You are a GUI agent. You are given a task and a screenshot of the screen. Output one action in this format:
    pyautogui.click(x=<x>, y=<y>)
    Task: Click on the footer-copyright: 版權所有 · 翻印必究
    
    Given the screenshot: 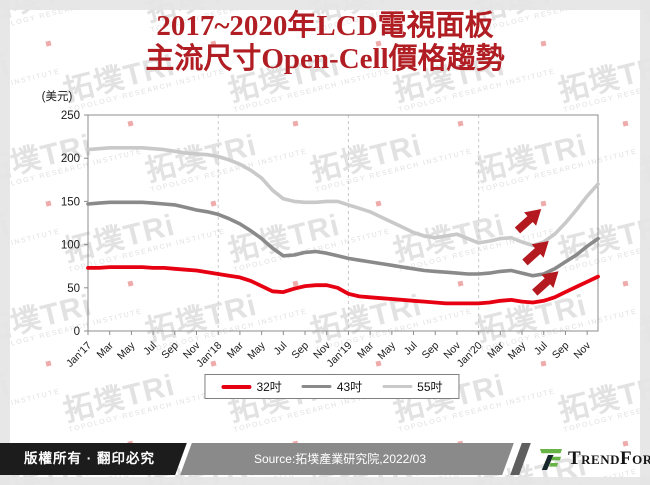 What is the action you would take?
    pyautogui.click(x=89, y=458)
    